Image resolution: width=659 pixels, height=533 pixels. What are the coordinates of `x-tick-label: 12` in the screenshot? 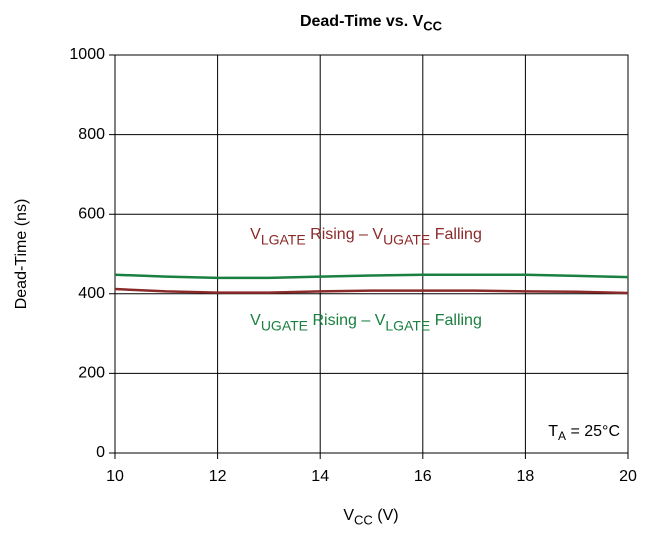 It's located at (218, 476).